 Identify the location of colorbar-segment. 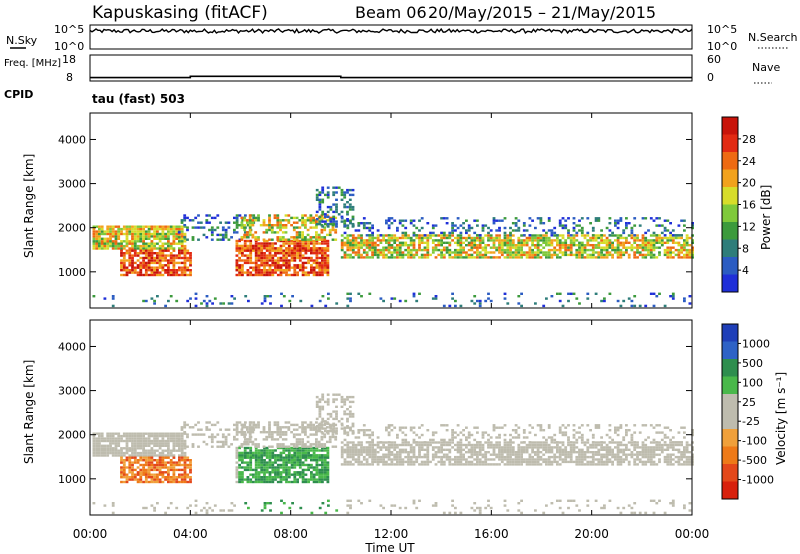
(730, 266).